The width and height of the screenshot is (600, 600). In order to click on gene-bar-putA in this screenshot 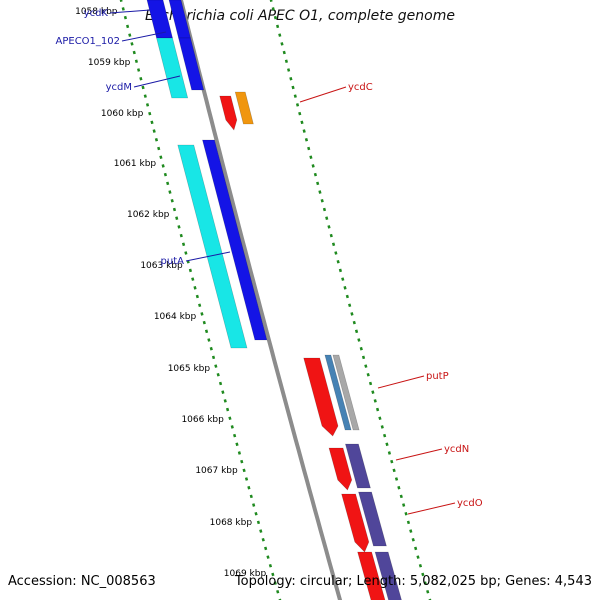, I will do `click(212, 246)`.